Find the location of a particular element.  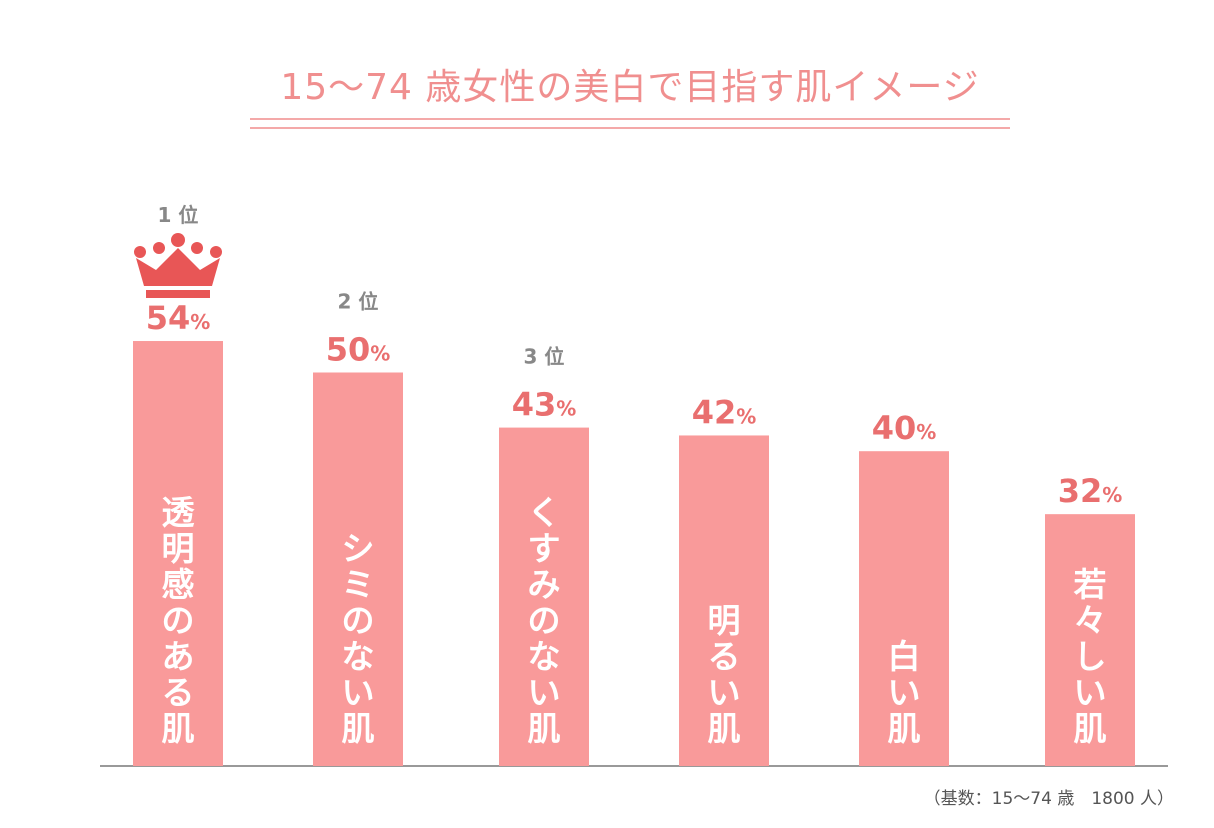

value-label-6: 32% is located at coordinates (1090, 491).